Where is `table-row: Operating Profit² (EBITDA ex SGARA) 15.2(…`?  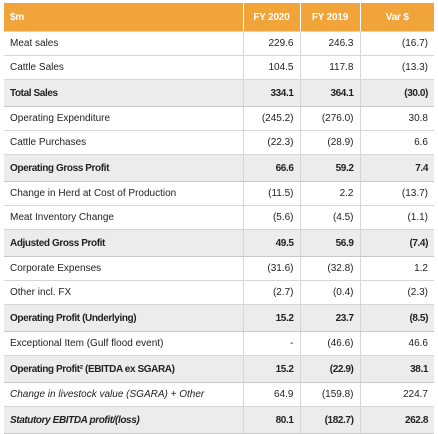
table-row: Operating Profit² (EBITDA ex SGARA) 15.2(… is located at coordinates (219, 369).